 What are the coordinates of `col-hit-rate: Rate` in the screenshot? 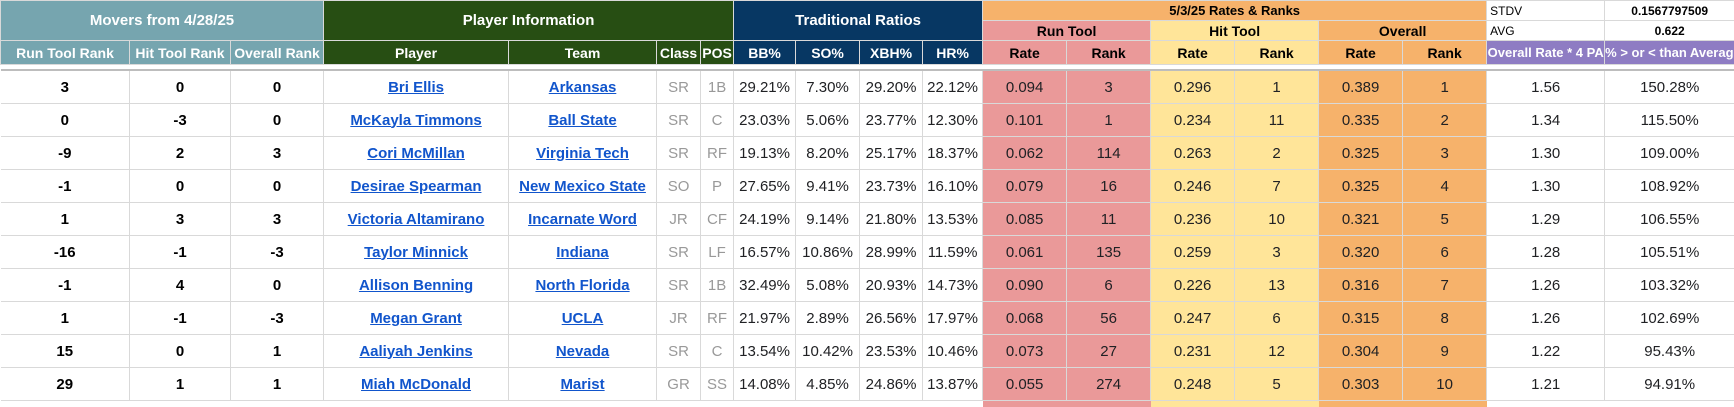 It's located at (1193, 52).